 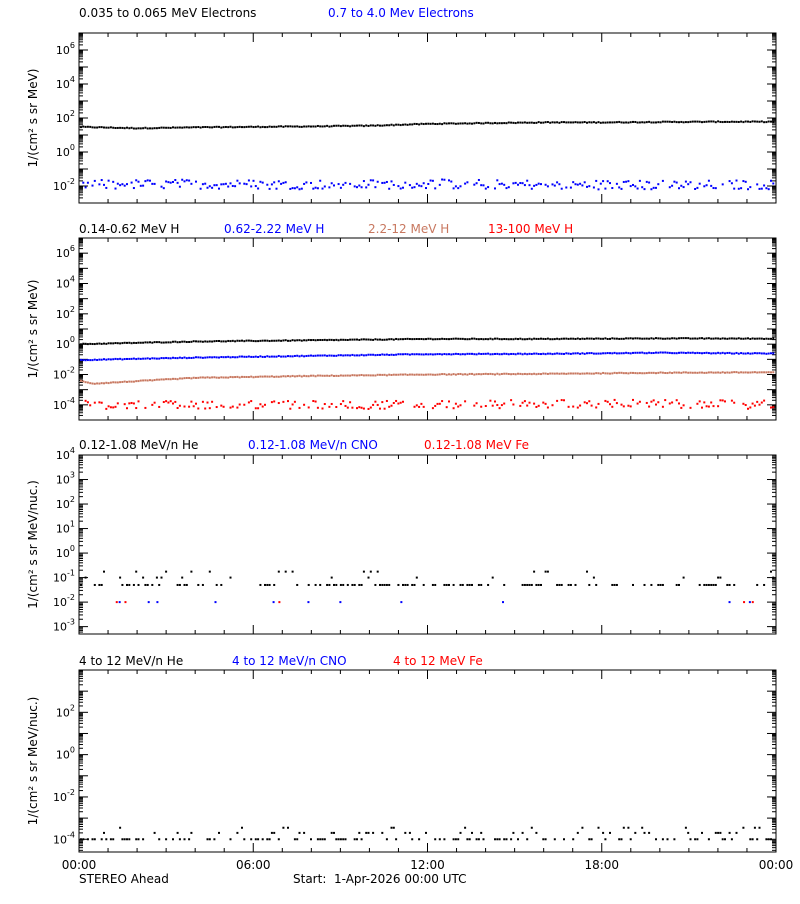 What do you see at coordinates (253, 865) in the screenshot?
I see `x-tick-label: 06:00` at bounding box center [253, 865].